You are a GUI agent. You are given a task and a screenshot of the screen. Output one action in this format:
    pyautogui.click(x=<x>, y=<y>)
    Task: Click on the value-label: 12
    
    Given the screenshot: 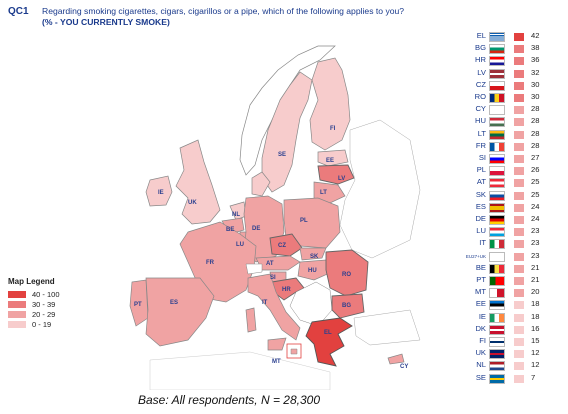 What is the action you would take?
    pyautogui.click(x=535, y=365)
    